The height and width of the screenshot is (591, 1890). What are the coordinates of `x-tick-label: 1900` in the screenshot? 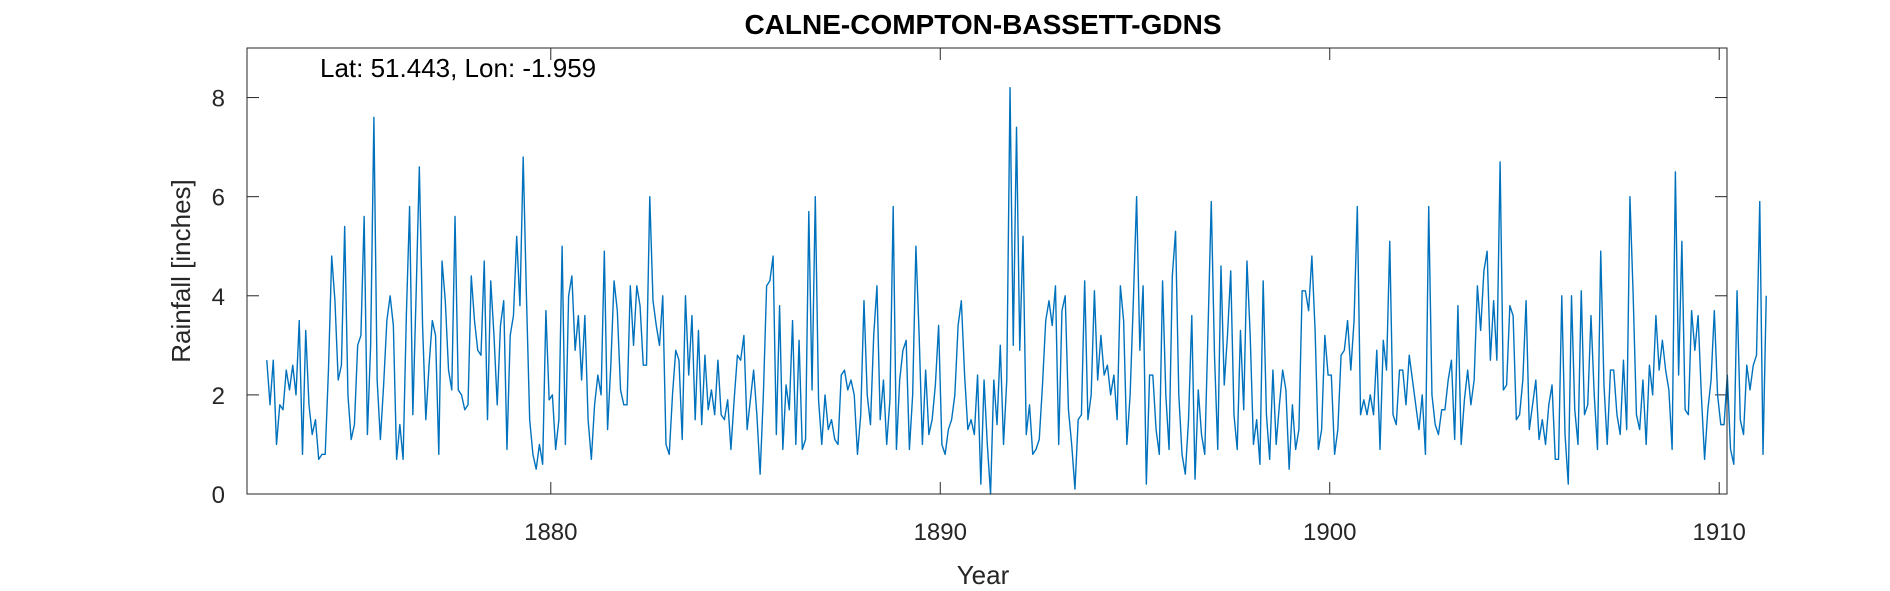 It's located at (1329, 532).